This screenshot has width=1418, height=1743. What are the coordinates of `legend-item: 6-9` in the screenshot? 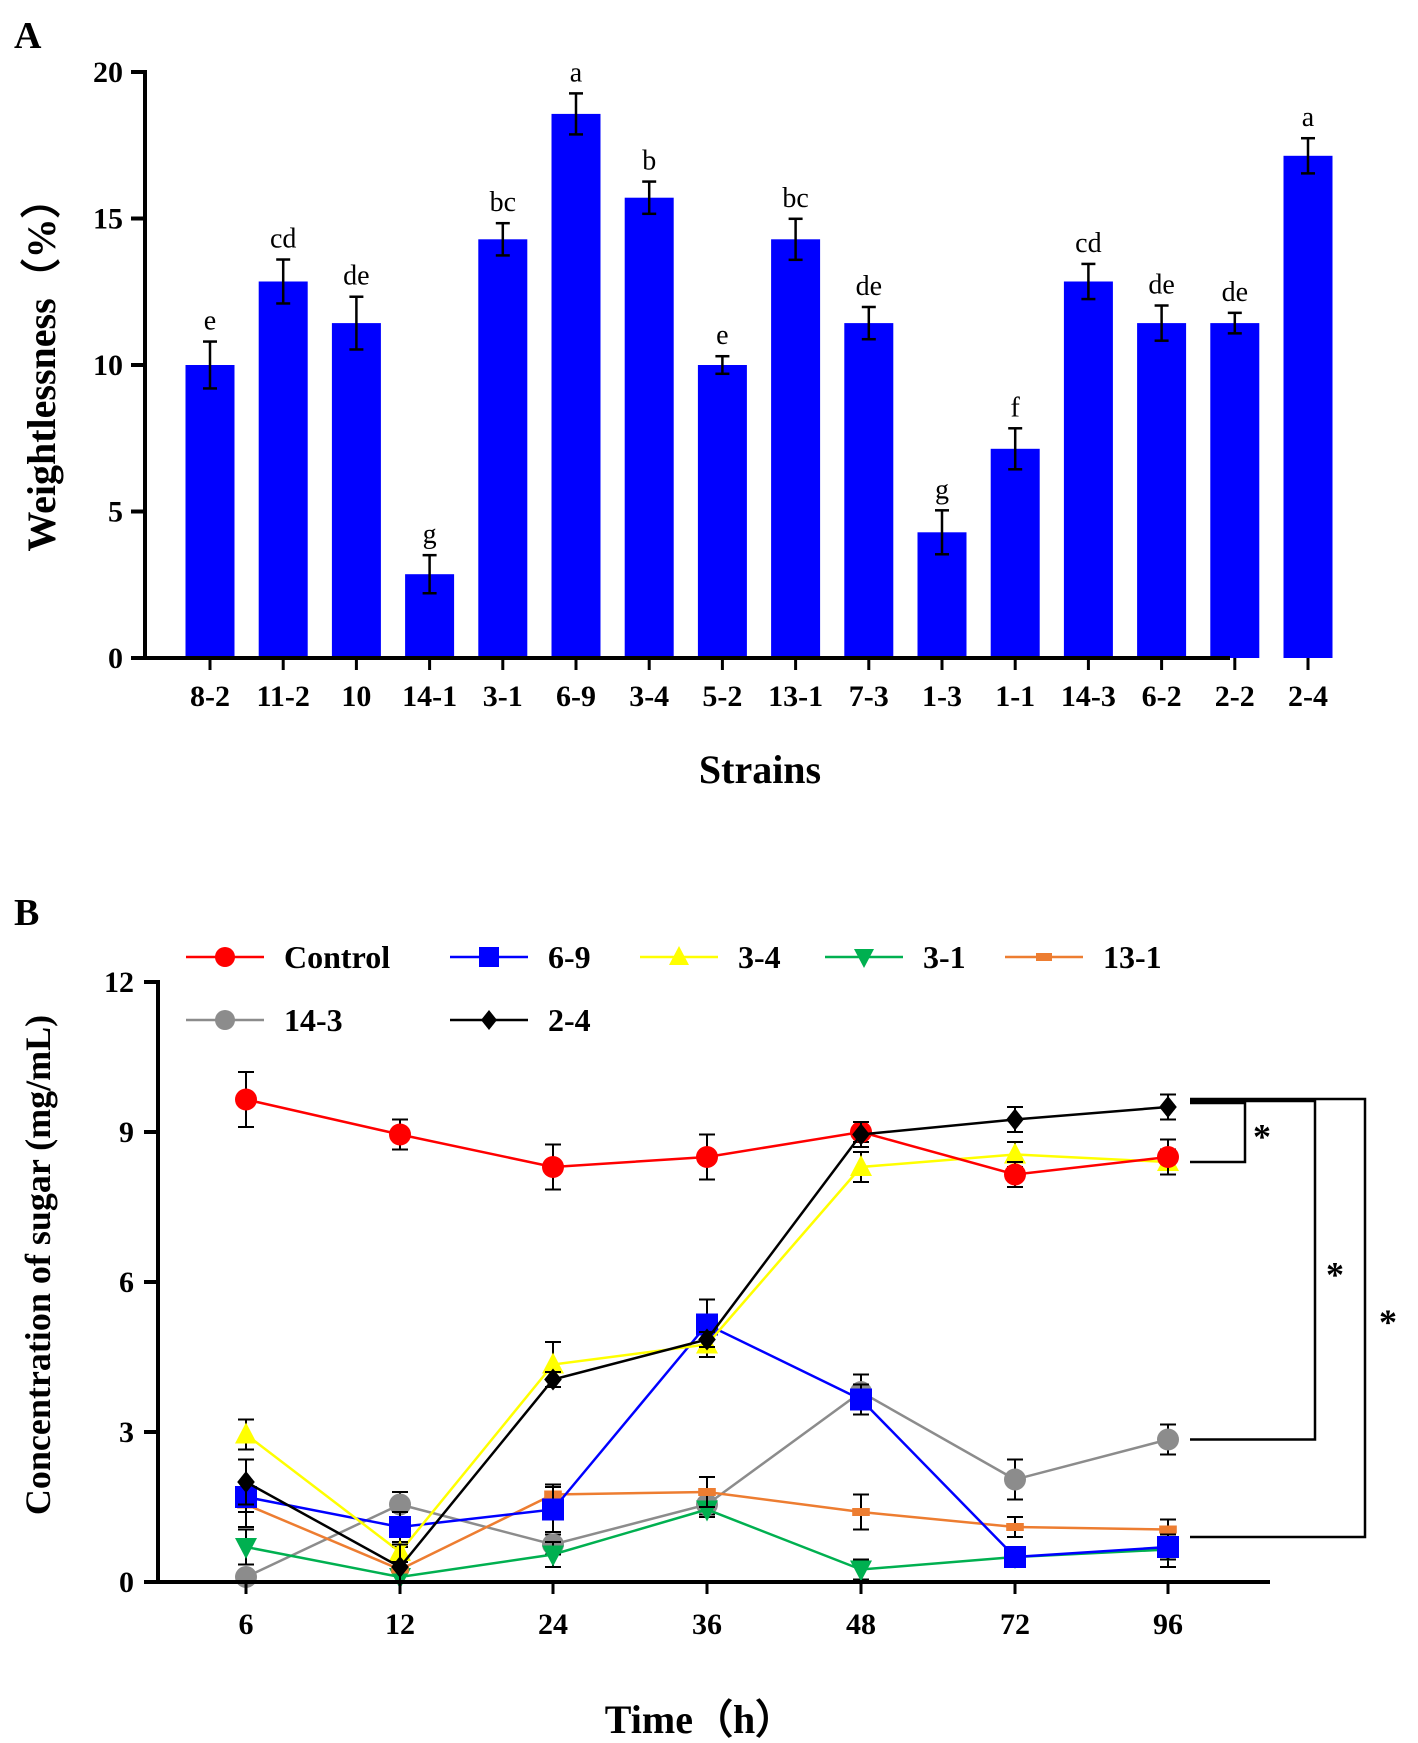 It's located at (520, 957).